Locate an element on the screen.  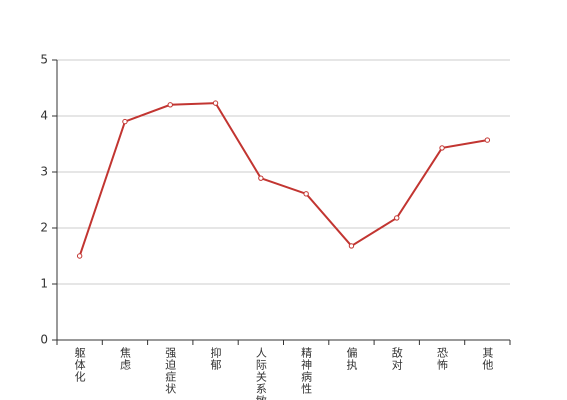
y-tick-label: 3 is located at coordinates (44, 172).